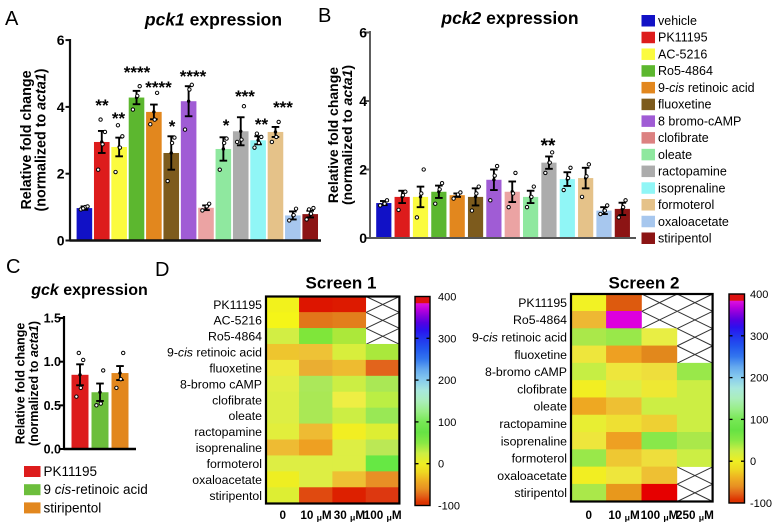 This screenshot has height=526, width=780. What do you see at coordinates (324, 16) in the screenshot?
I see `svg-text: B` at bounding box center [324, 16].